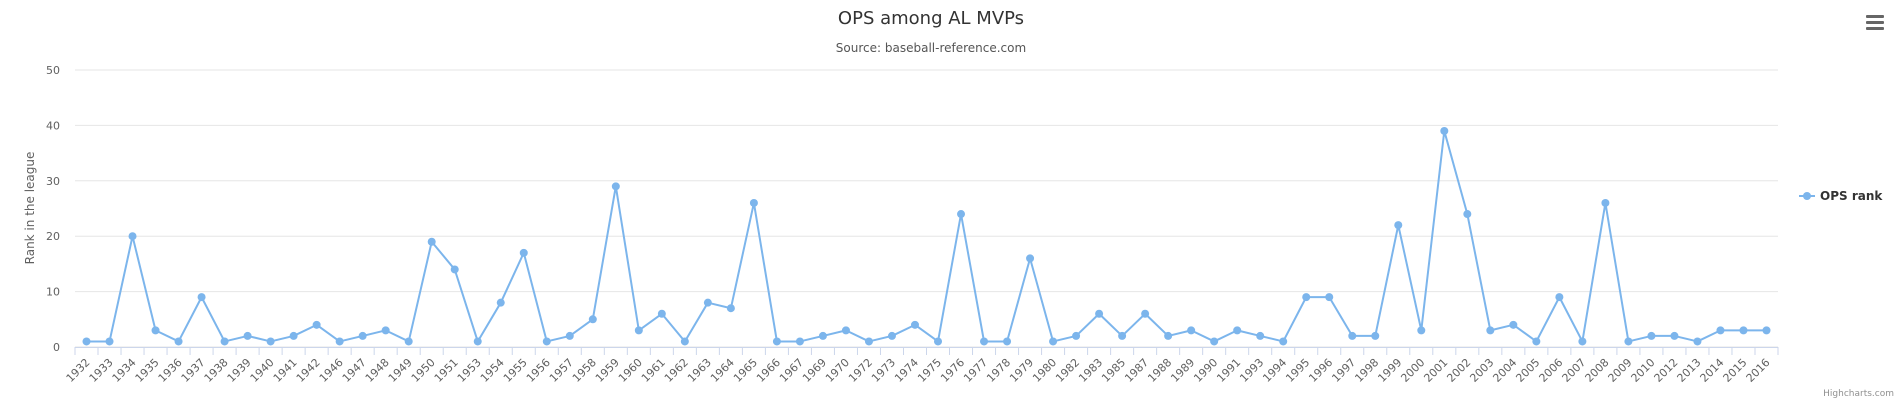 This screenshot has height=408, width=1904. Describe the element at coordinates (1214, 341) in the screenshot. I see `data-point-1990` at that location.